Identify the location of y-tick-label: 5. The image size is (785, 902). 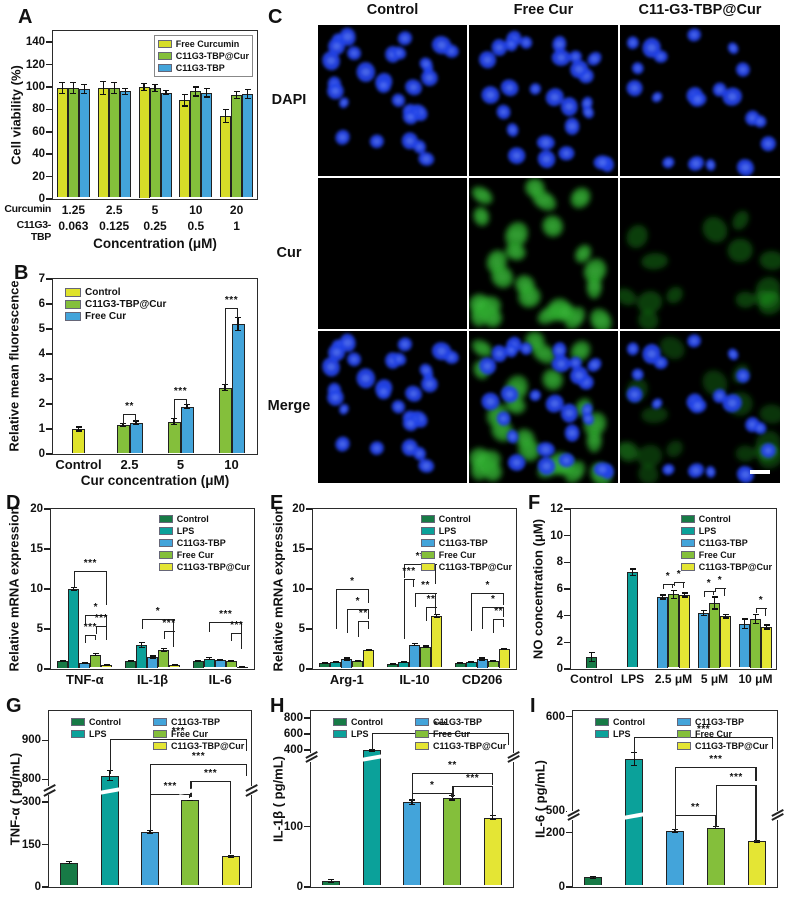
(41, 329).